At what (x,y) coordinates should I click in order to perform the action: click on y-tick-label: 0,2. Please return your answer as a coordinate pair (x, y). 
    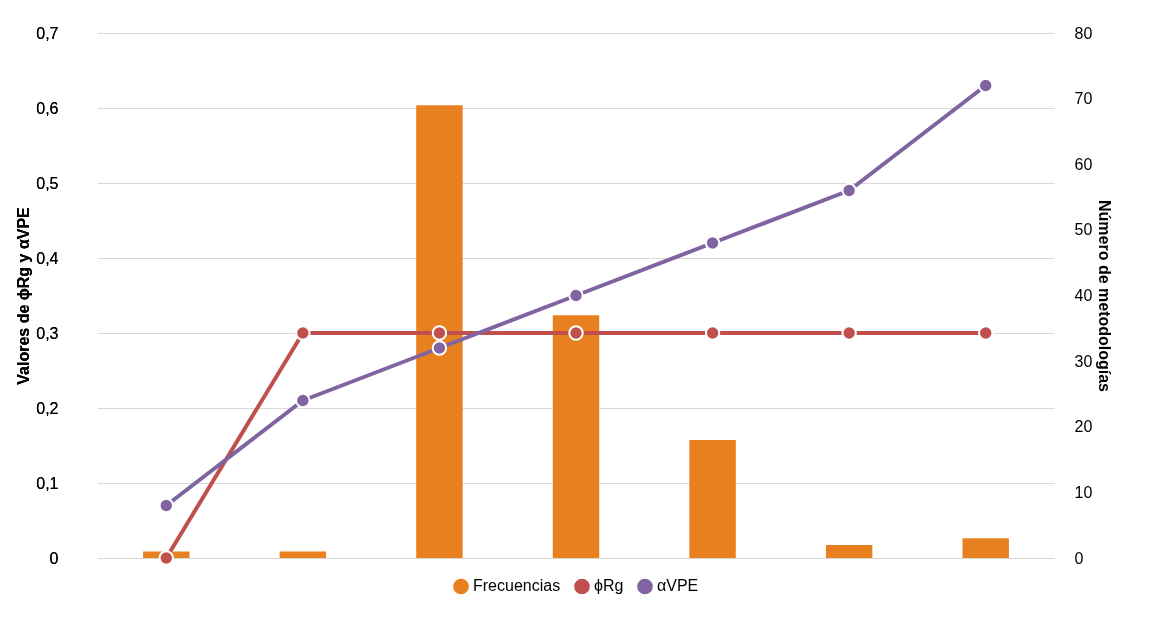
    Looking at the image, I should click on (47, 408).